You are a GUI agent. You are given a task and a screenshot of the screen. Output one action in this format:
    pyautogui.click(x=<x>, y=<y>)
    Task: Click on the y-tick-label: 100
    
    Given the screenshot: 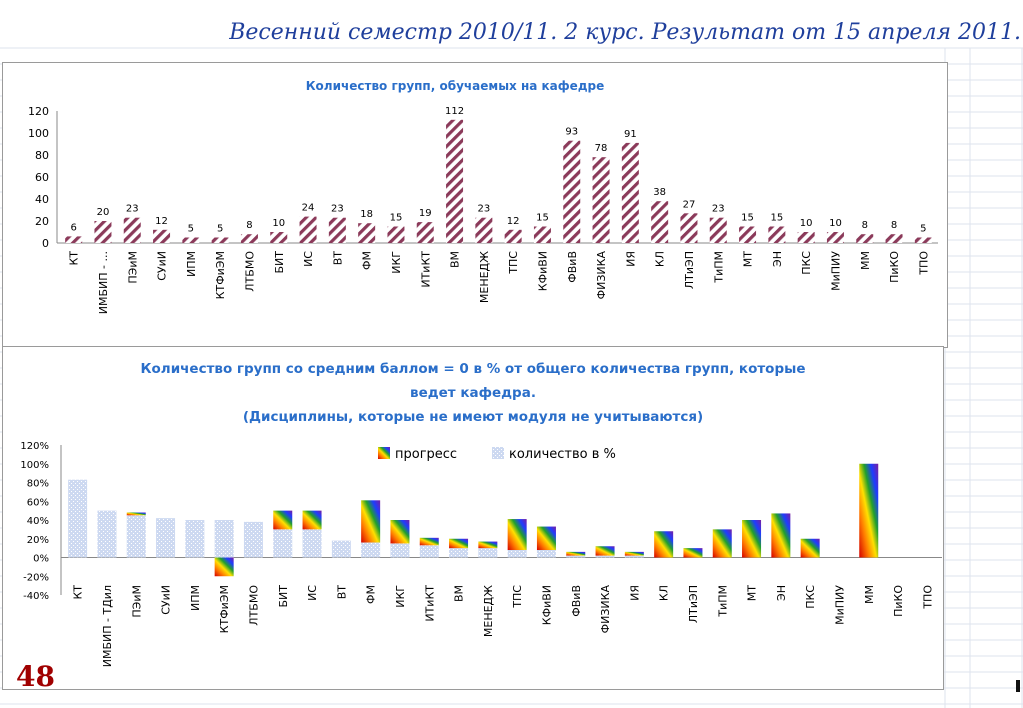 What is the action you would take?
    pyautogui.click(x=38, y=133)
    